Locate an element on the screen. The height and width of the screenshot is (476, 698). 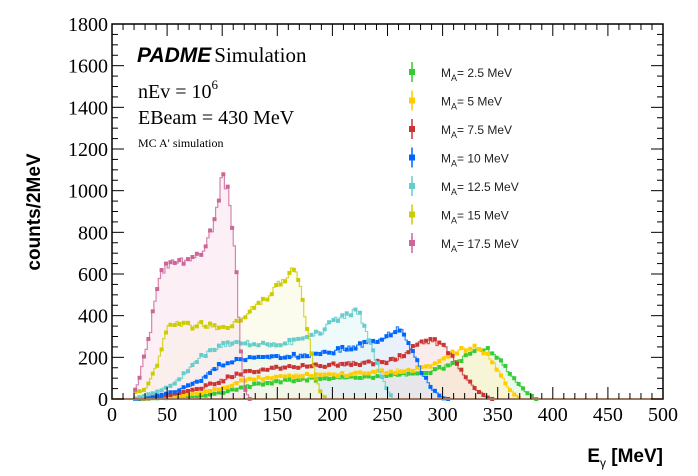
legend-entry: MA= 17.5 MeV is located at coordinates (464, 243).